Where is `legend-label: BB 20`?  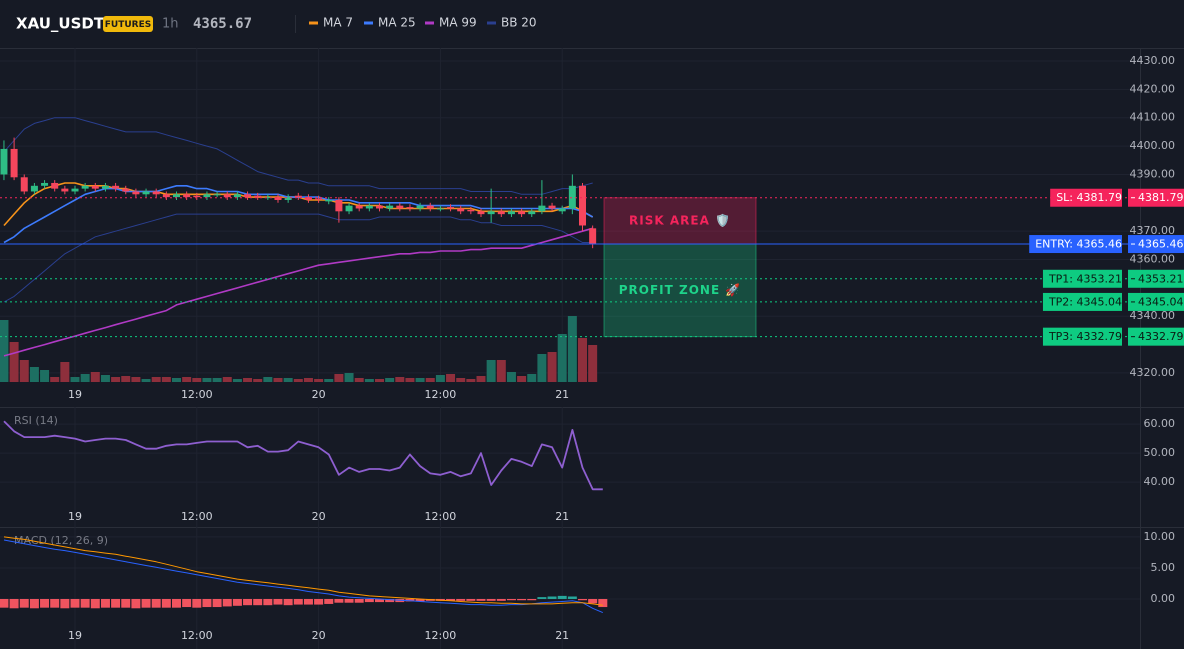 legend-label: BB 20 is located at coordinates (519, 23).